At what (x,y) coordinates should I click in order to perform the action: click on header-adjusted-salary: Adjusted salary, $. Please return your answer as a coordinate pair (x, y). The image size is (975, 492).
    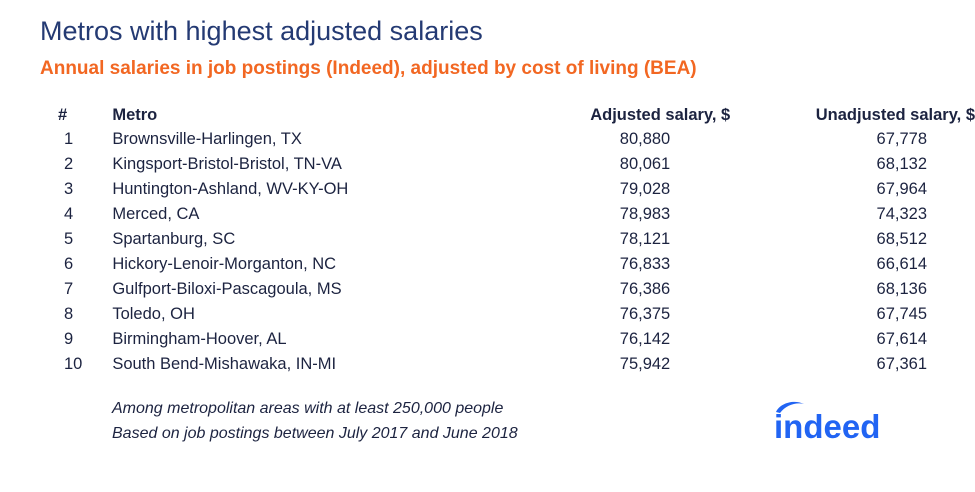
    Looking at the image, I should click on (660, 114).